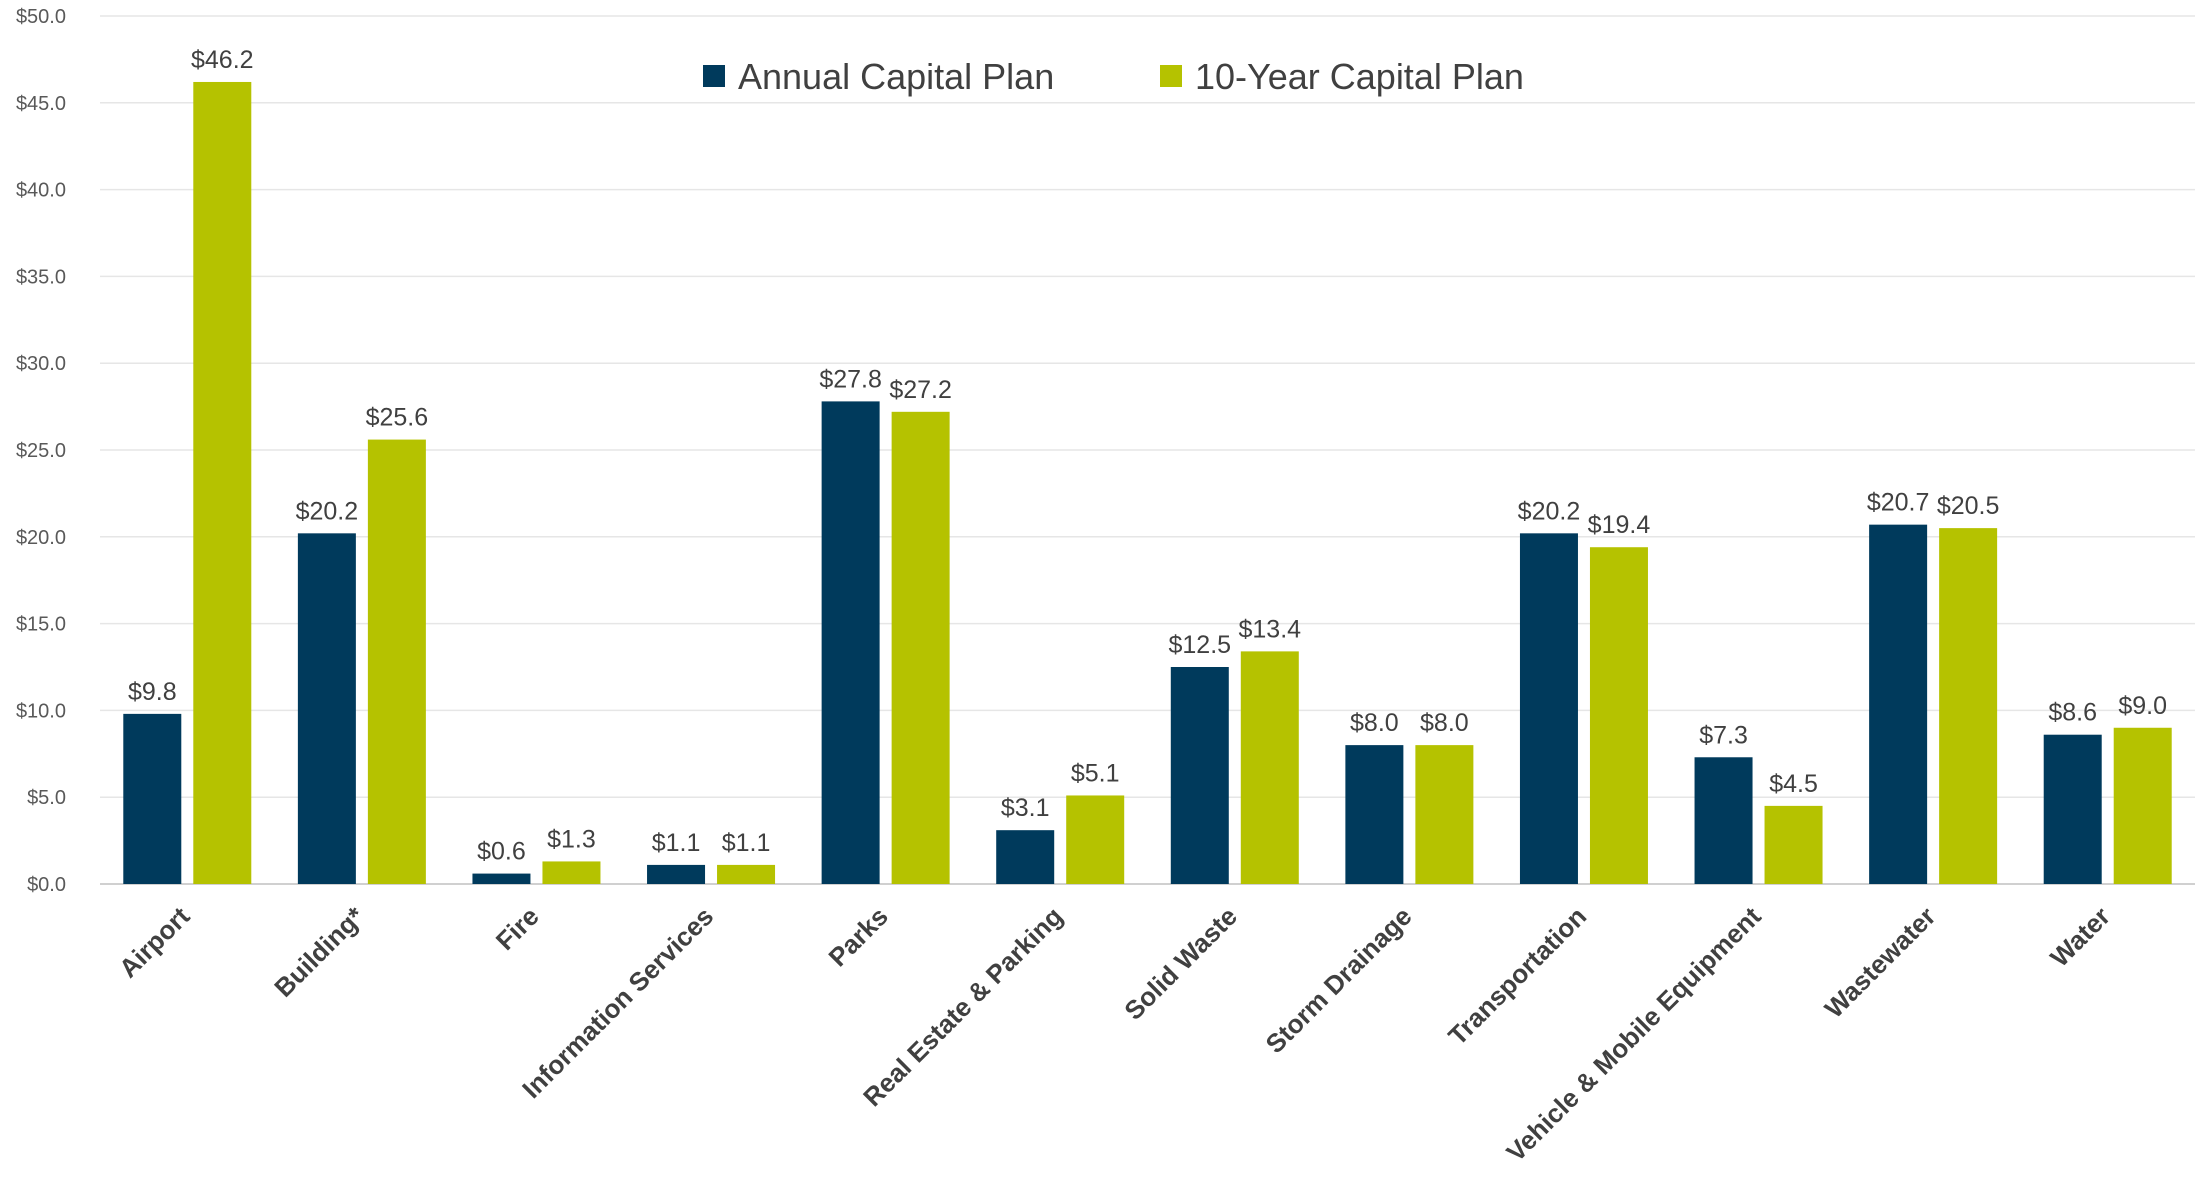  I want to click on y-tick-label: $20.0, so click(41, 538).